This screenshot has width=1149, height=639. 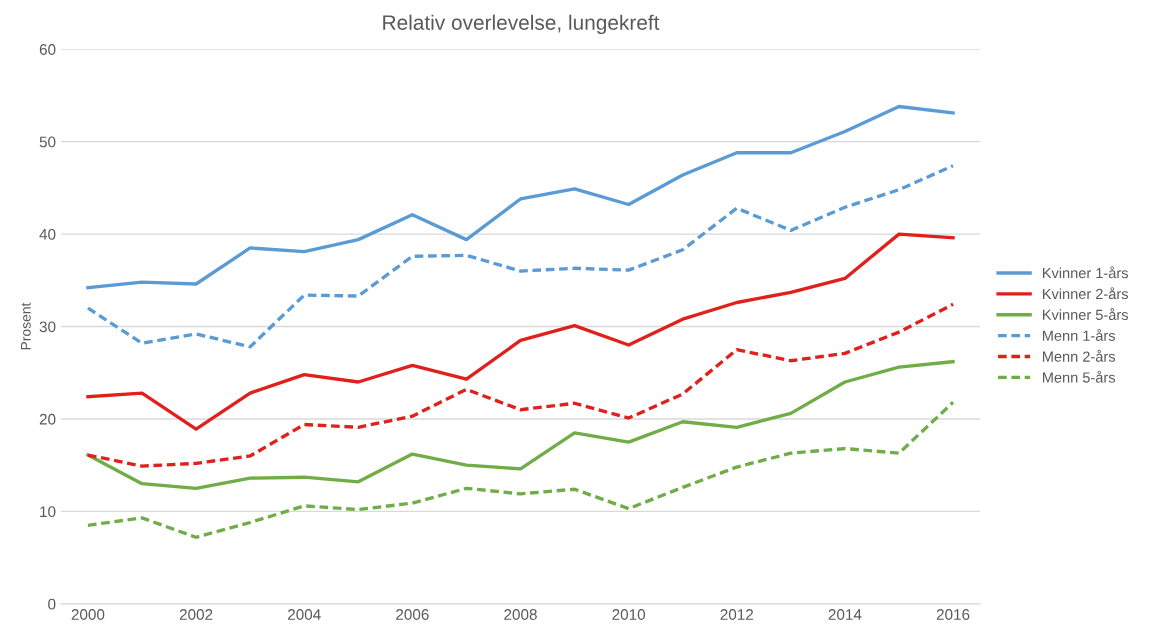 I want to click on y-tick-label: 0, so click(x=52, y=604).